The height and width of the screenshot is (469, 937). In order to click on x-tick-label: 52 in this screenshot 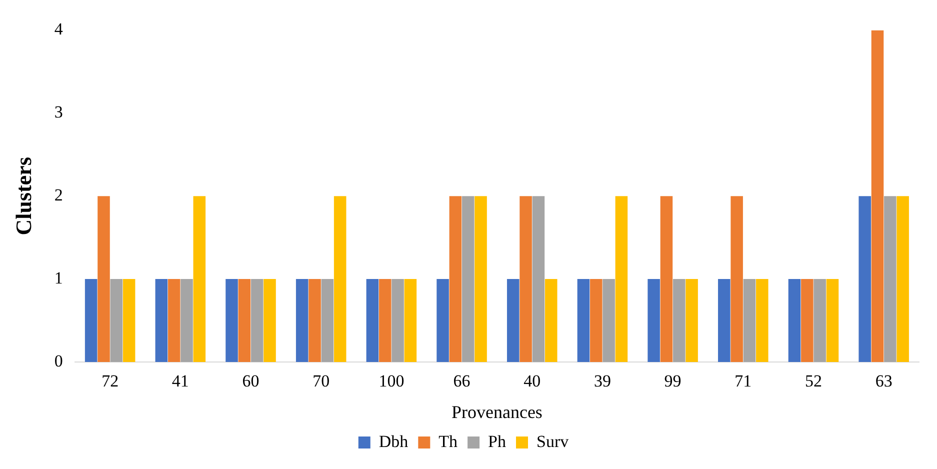, I will do `click(813, 381)`.